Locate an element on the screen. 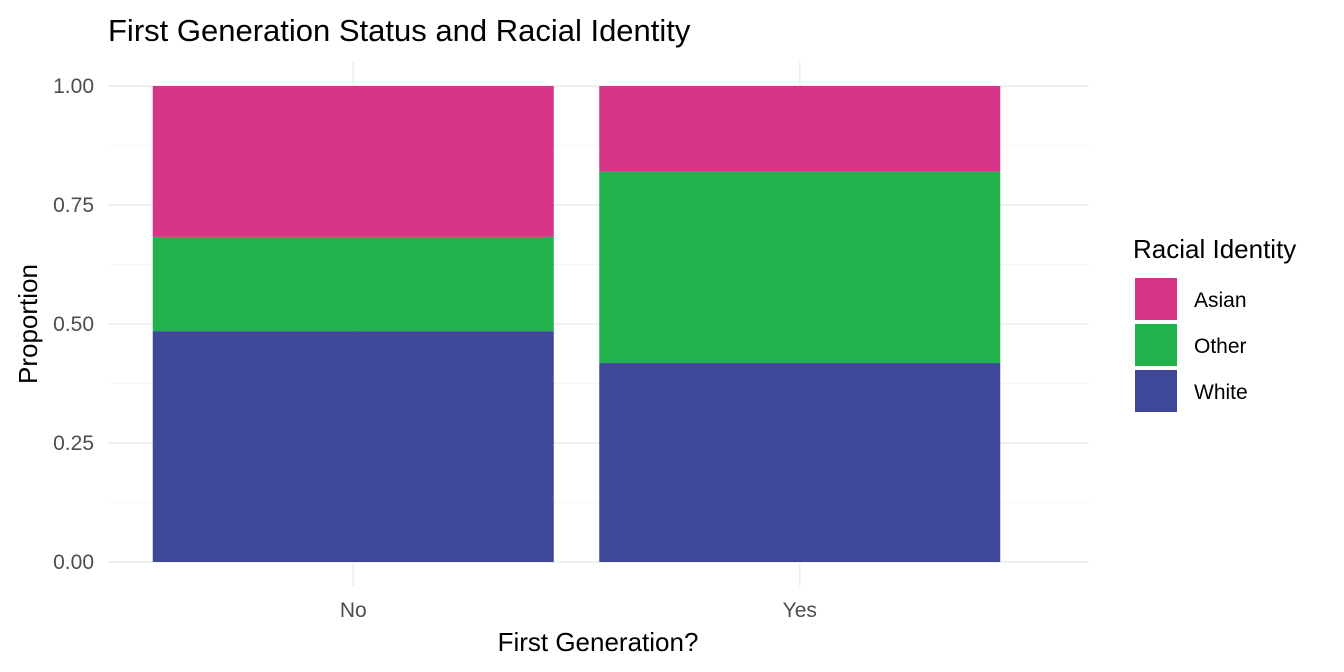 The width and height of the screenshot is (1344, 672). legend-title: Racial Identity is located at coordinates (1214, 249).